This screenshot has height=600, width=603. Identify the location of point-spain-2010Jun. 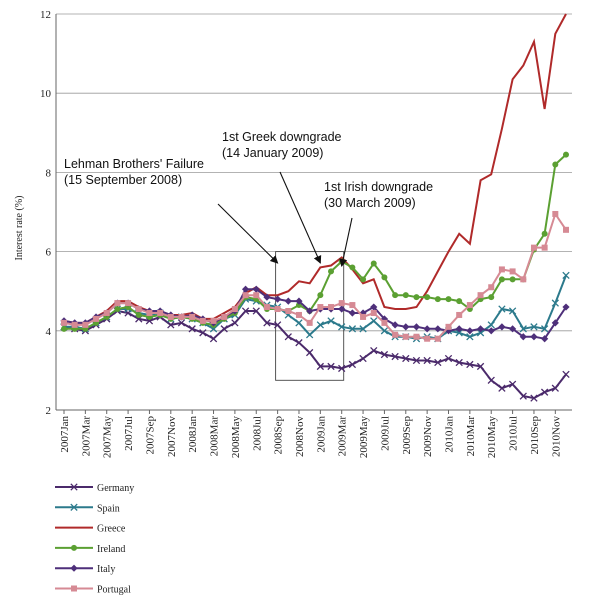
(502, 309).